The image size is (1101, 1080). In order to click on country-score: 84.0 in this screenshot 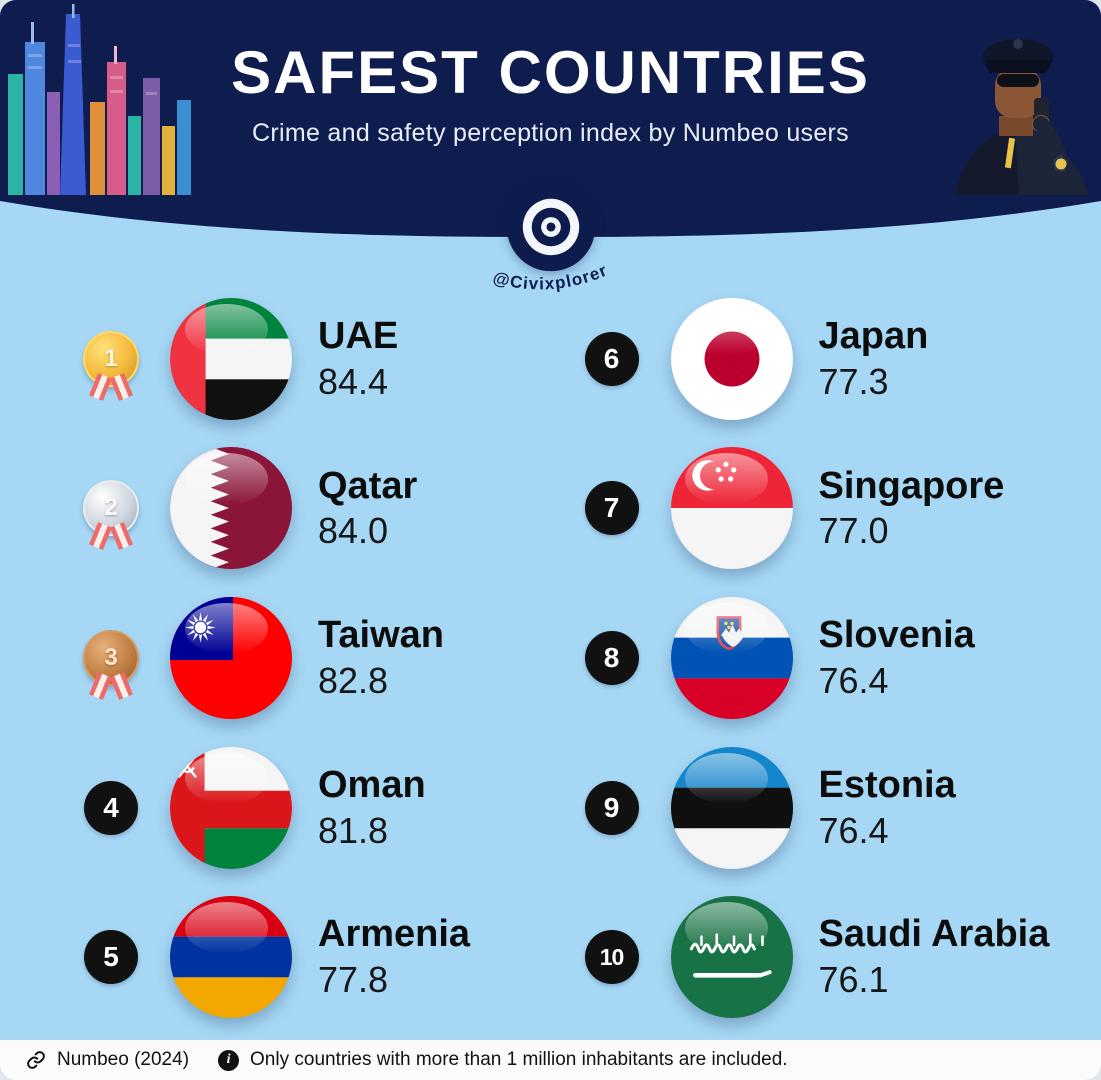, I will do `click(353, 531)`.